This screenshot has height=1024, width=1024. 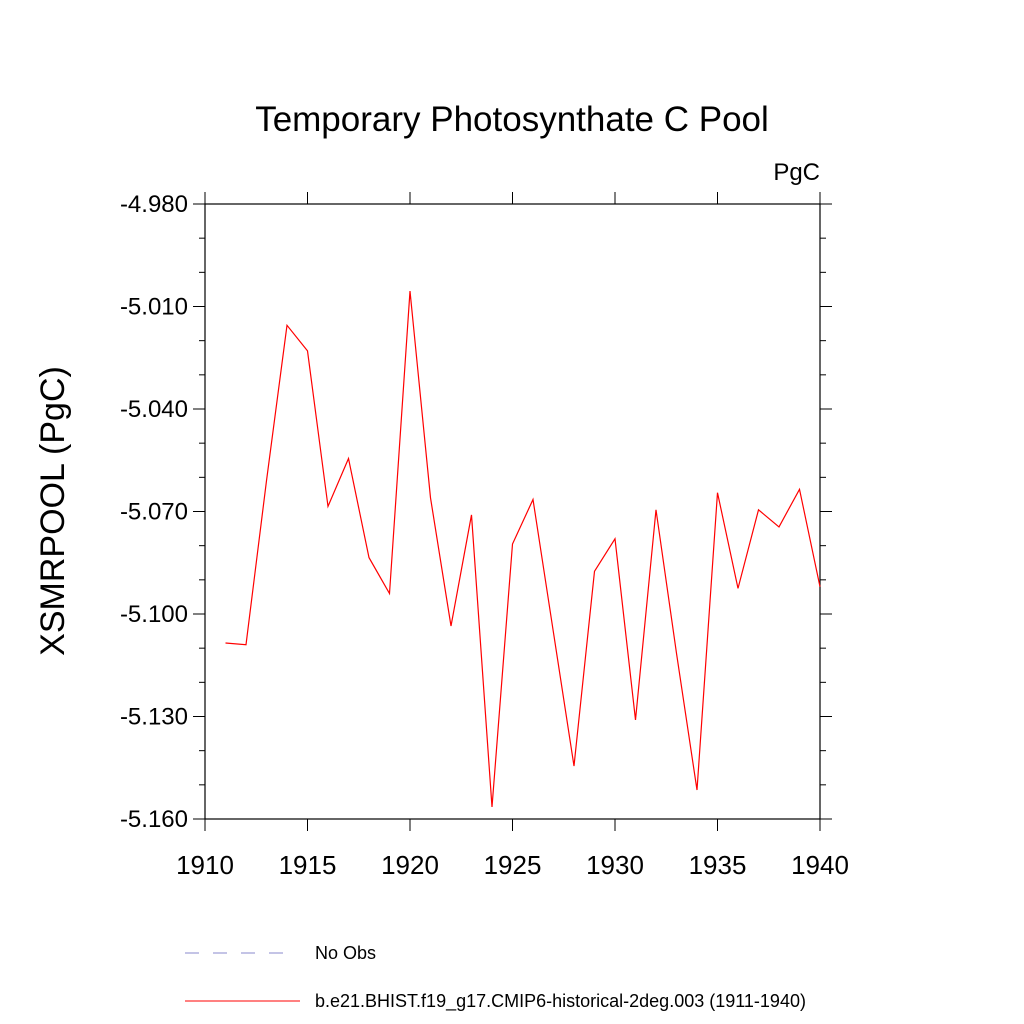 I want to click on x-tick-label: 1940, so click(x=820, y=865).